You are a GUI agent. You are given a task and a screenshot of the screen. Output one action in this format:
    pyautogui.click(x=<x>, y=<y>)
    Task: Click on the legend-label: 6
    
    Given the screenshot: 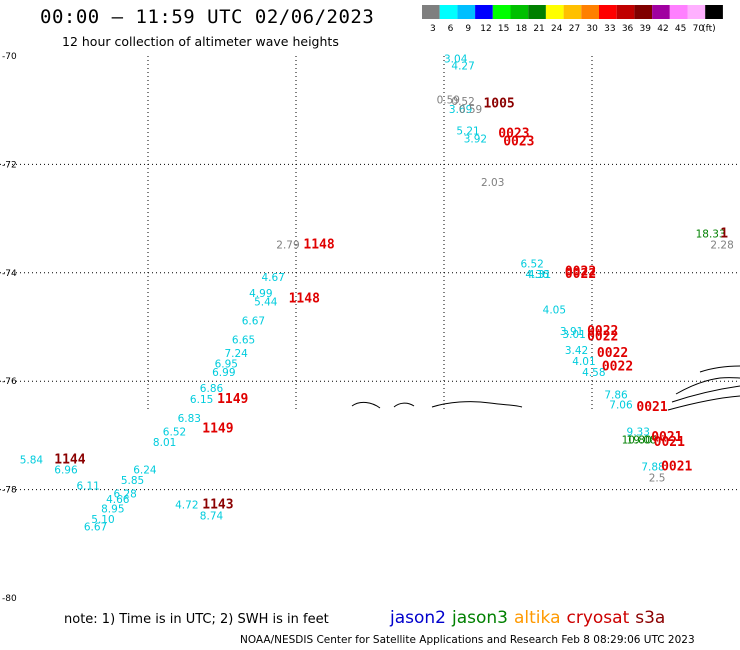 What is the action you would take?
    pyautogui.click(x=451, y=29)
    